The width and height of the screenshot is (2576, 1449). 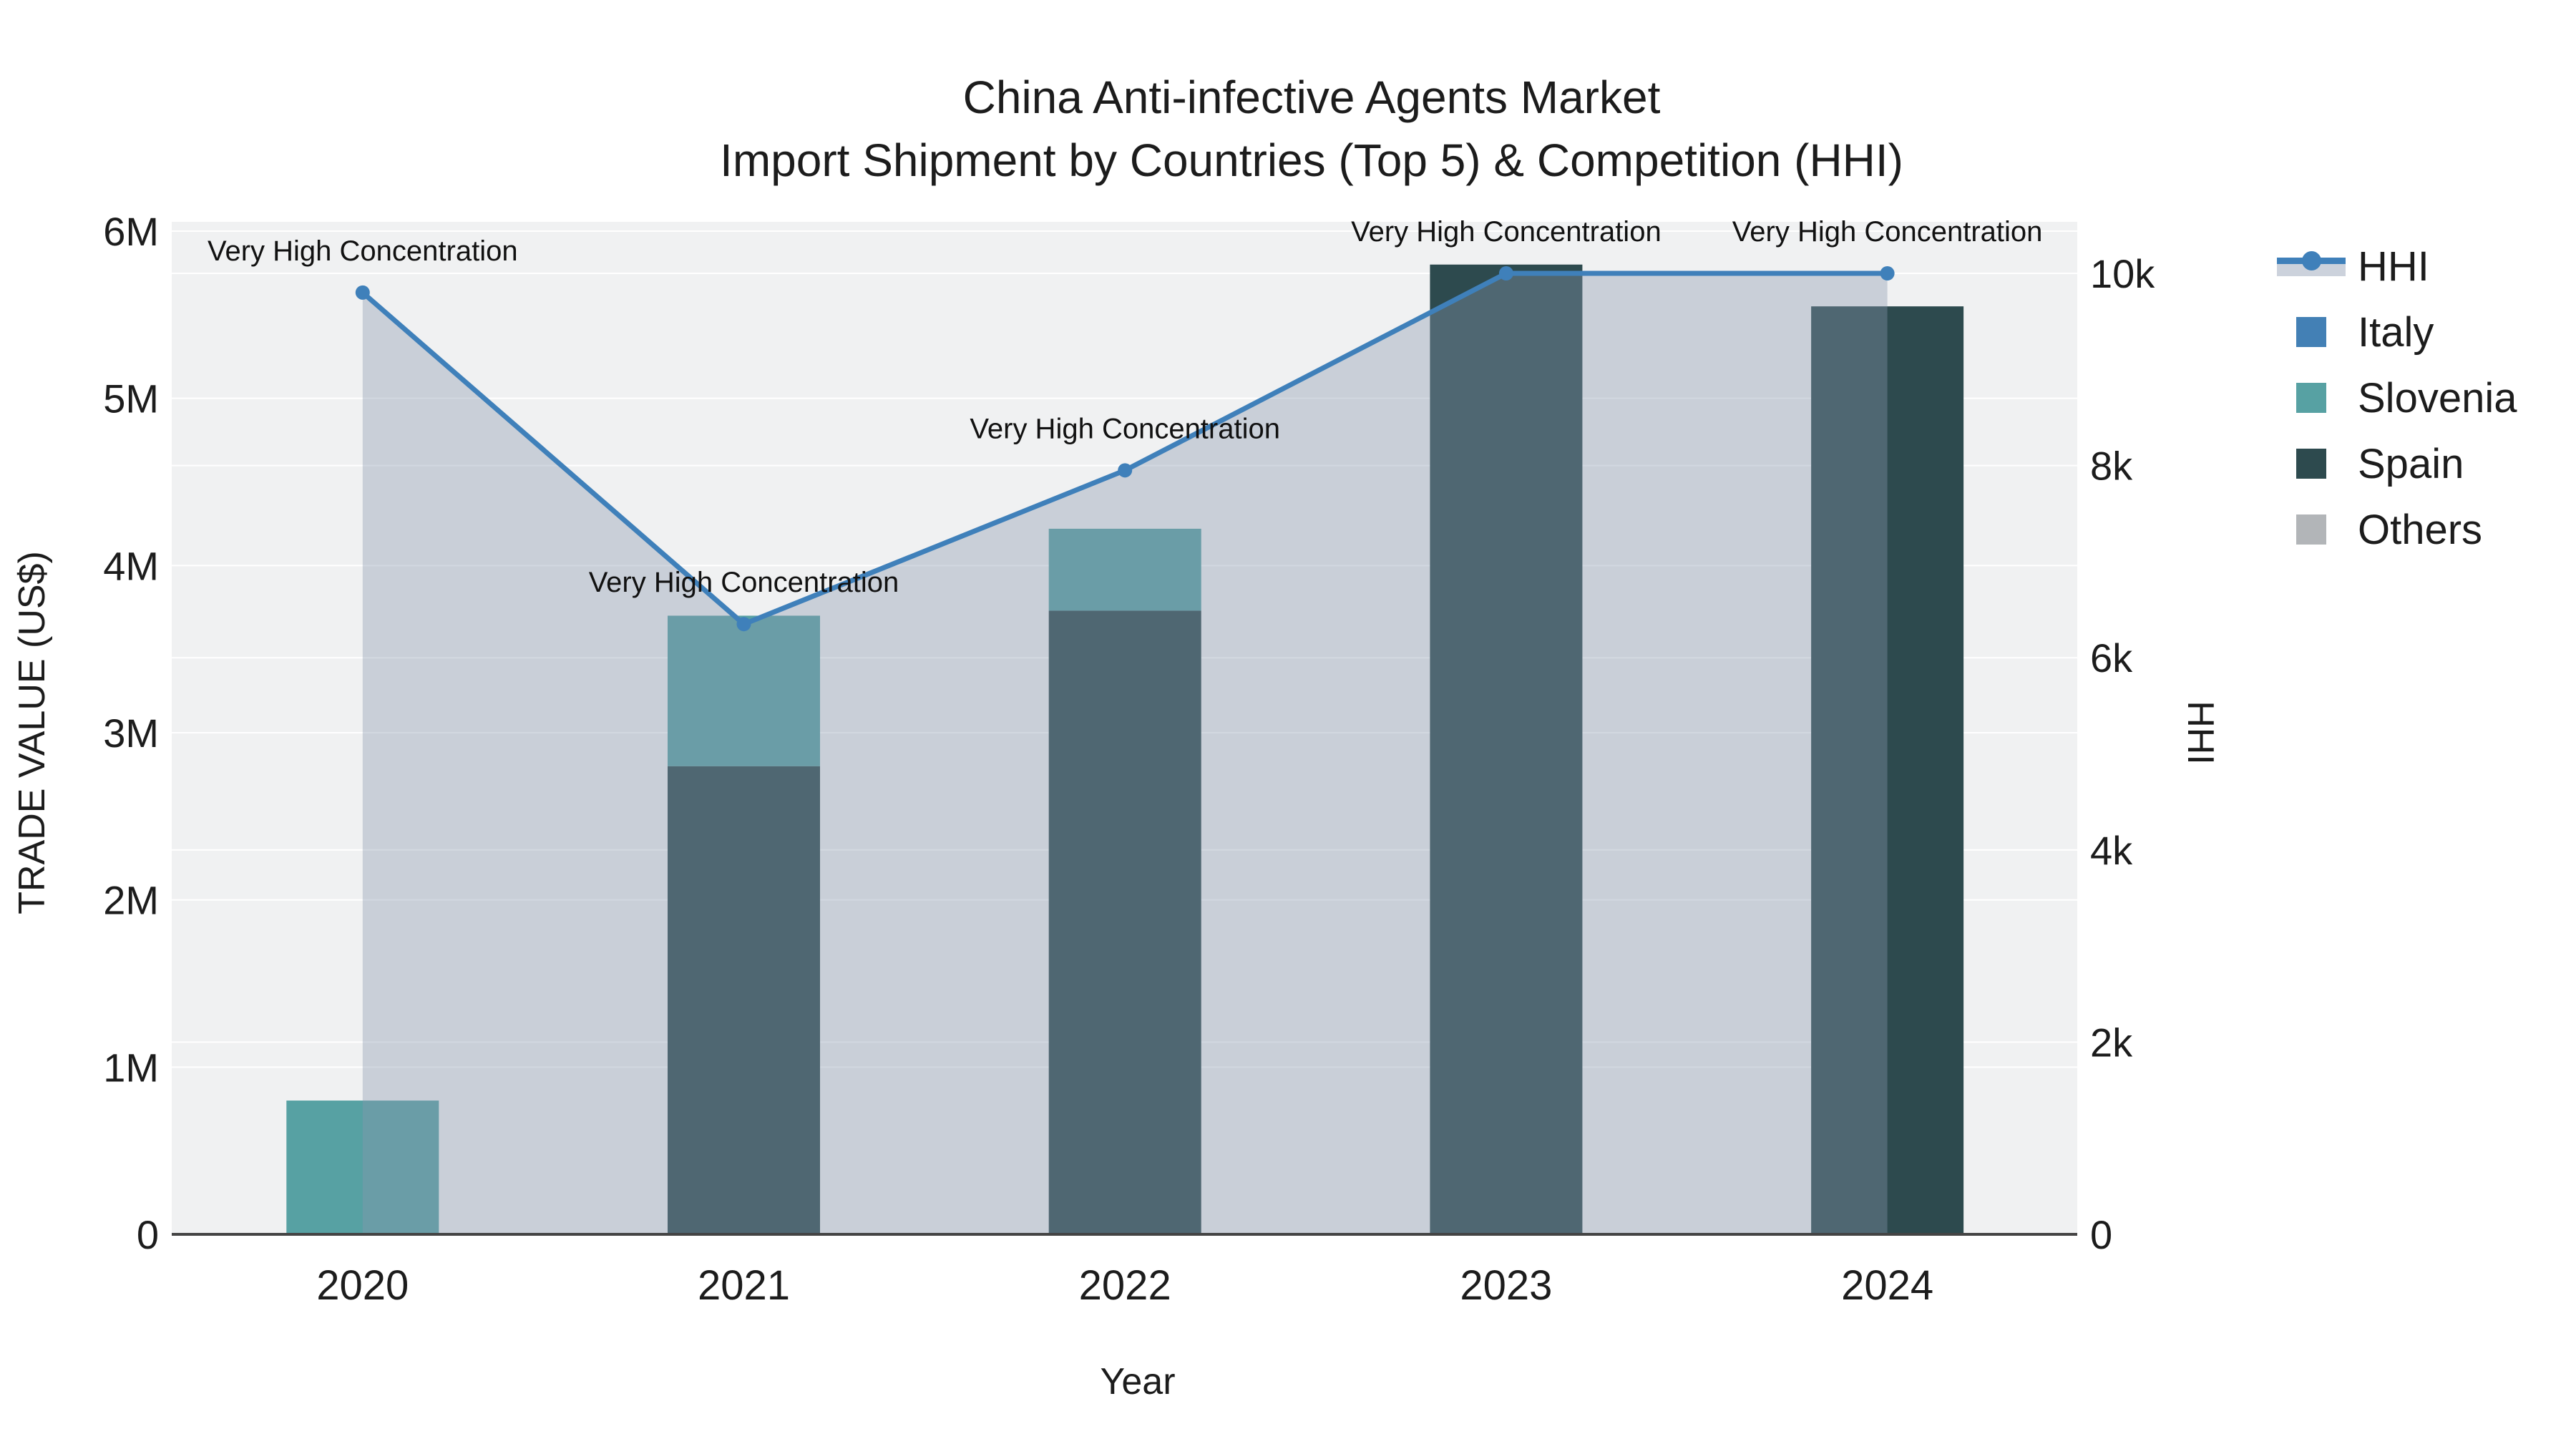 I want to click on x-tick-2020: 2020, so click(x=362, y=1285).